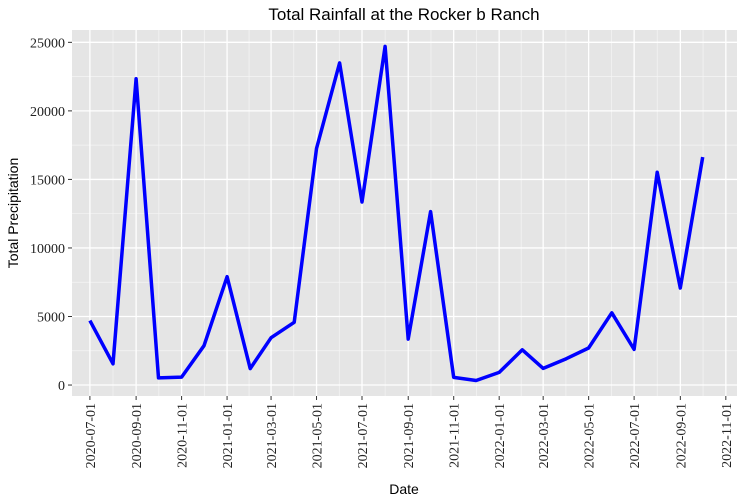 The image size is (743, 503). I want to click on x-tick-label: 2020-11-01, so click(183, 435).